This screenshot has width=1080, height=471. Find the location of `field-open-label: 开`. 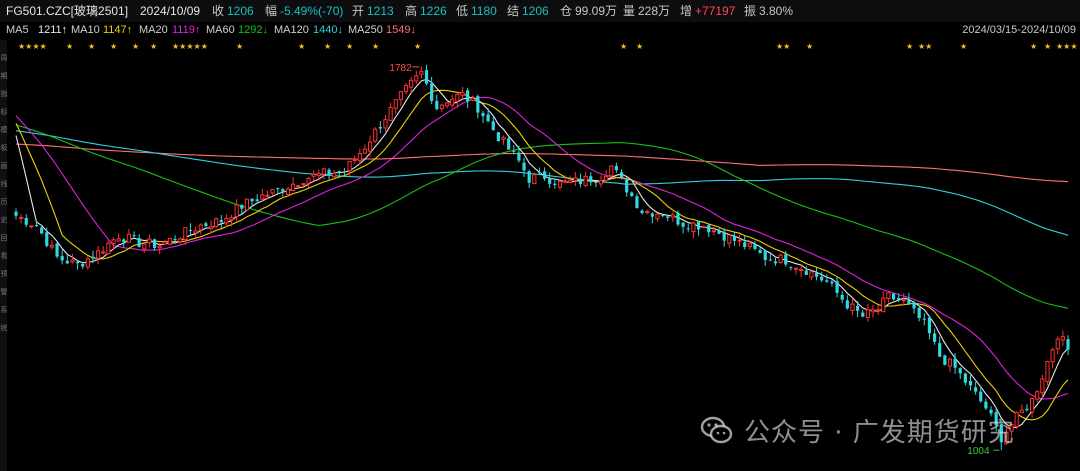

field-open-label: 开 is located at coordinates (358, 11).